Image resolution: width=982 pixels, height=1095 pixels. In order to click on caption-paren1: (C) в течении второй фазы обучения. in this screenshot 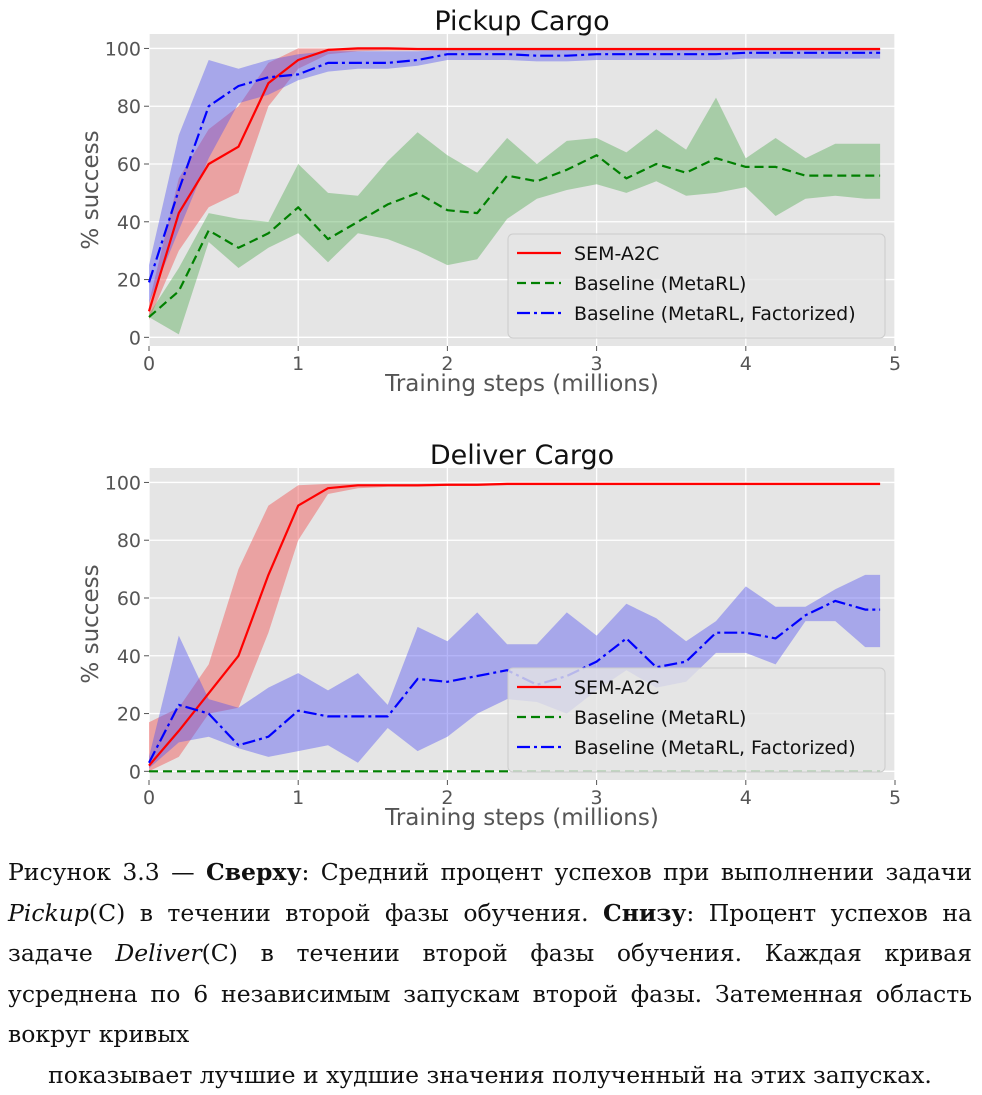, I will do `click(346, 913)`.